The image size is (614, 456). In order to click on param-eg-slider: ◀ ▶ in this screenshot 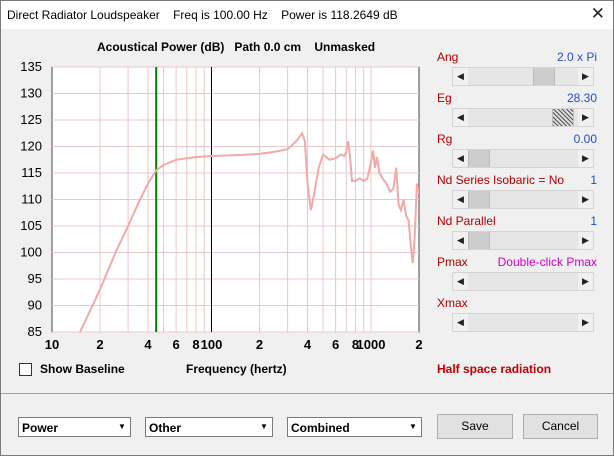, I will do `click(523, 117)`.